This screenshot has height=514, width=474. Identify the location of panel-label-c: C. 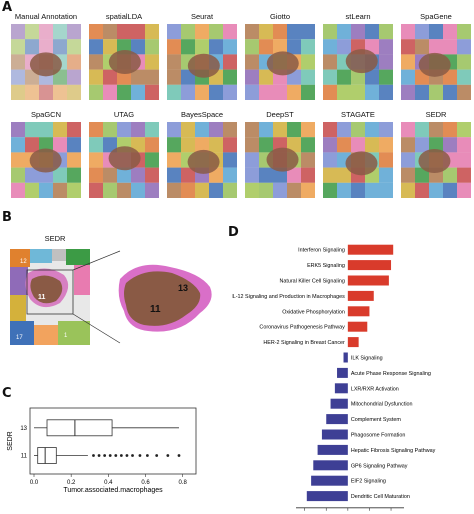
(7, 393).